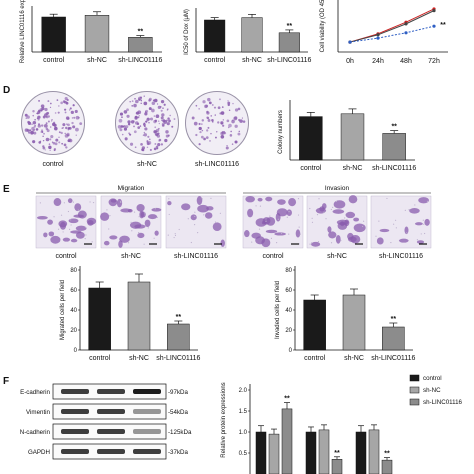 The height and width of the screenshot is (474, 474). Describe the element at coordinates (392, 25) in the screenshot. I see `series-line` at that location.